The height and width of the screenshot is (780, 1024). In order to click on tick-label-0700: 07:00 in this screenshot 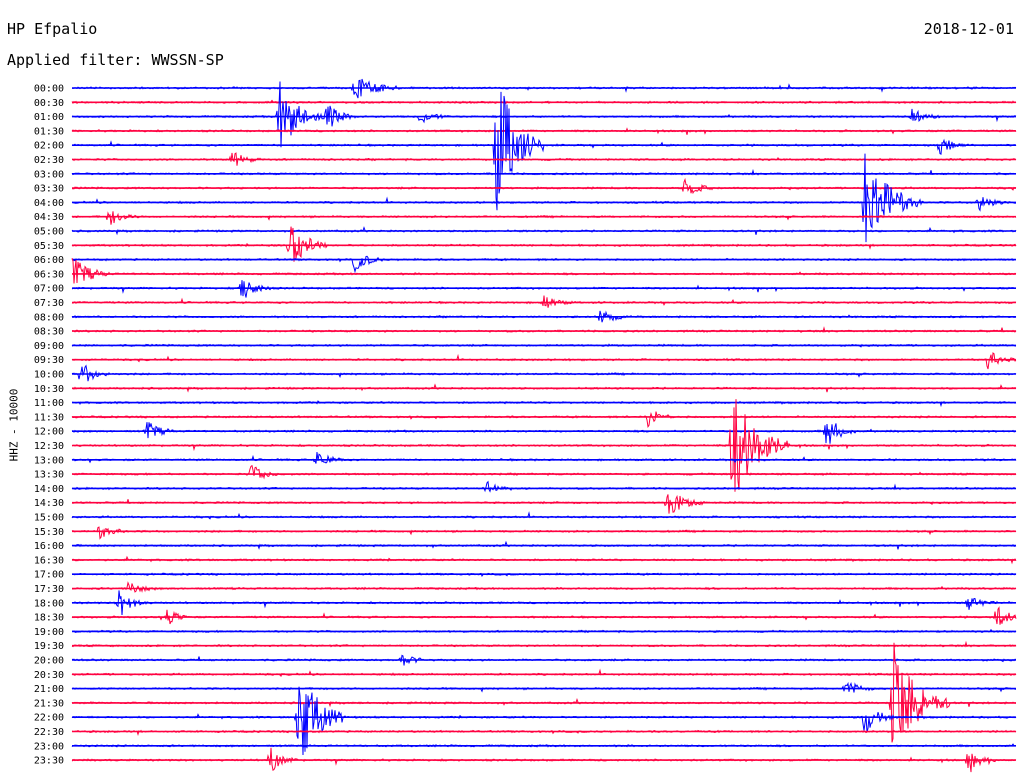, I will do `click(49, 289)`.